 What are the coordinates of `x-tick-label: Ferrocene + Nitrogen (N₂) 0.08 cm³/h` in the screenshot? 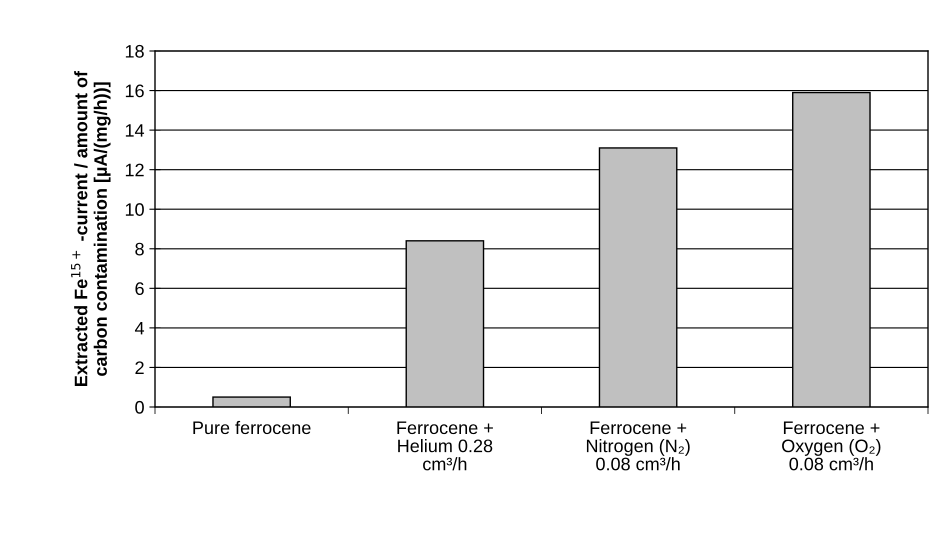 It's located at (638, 446).